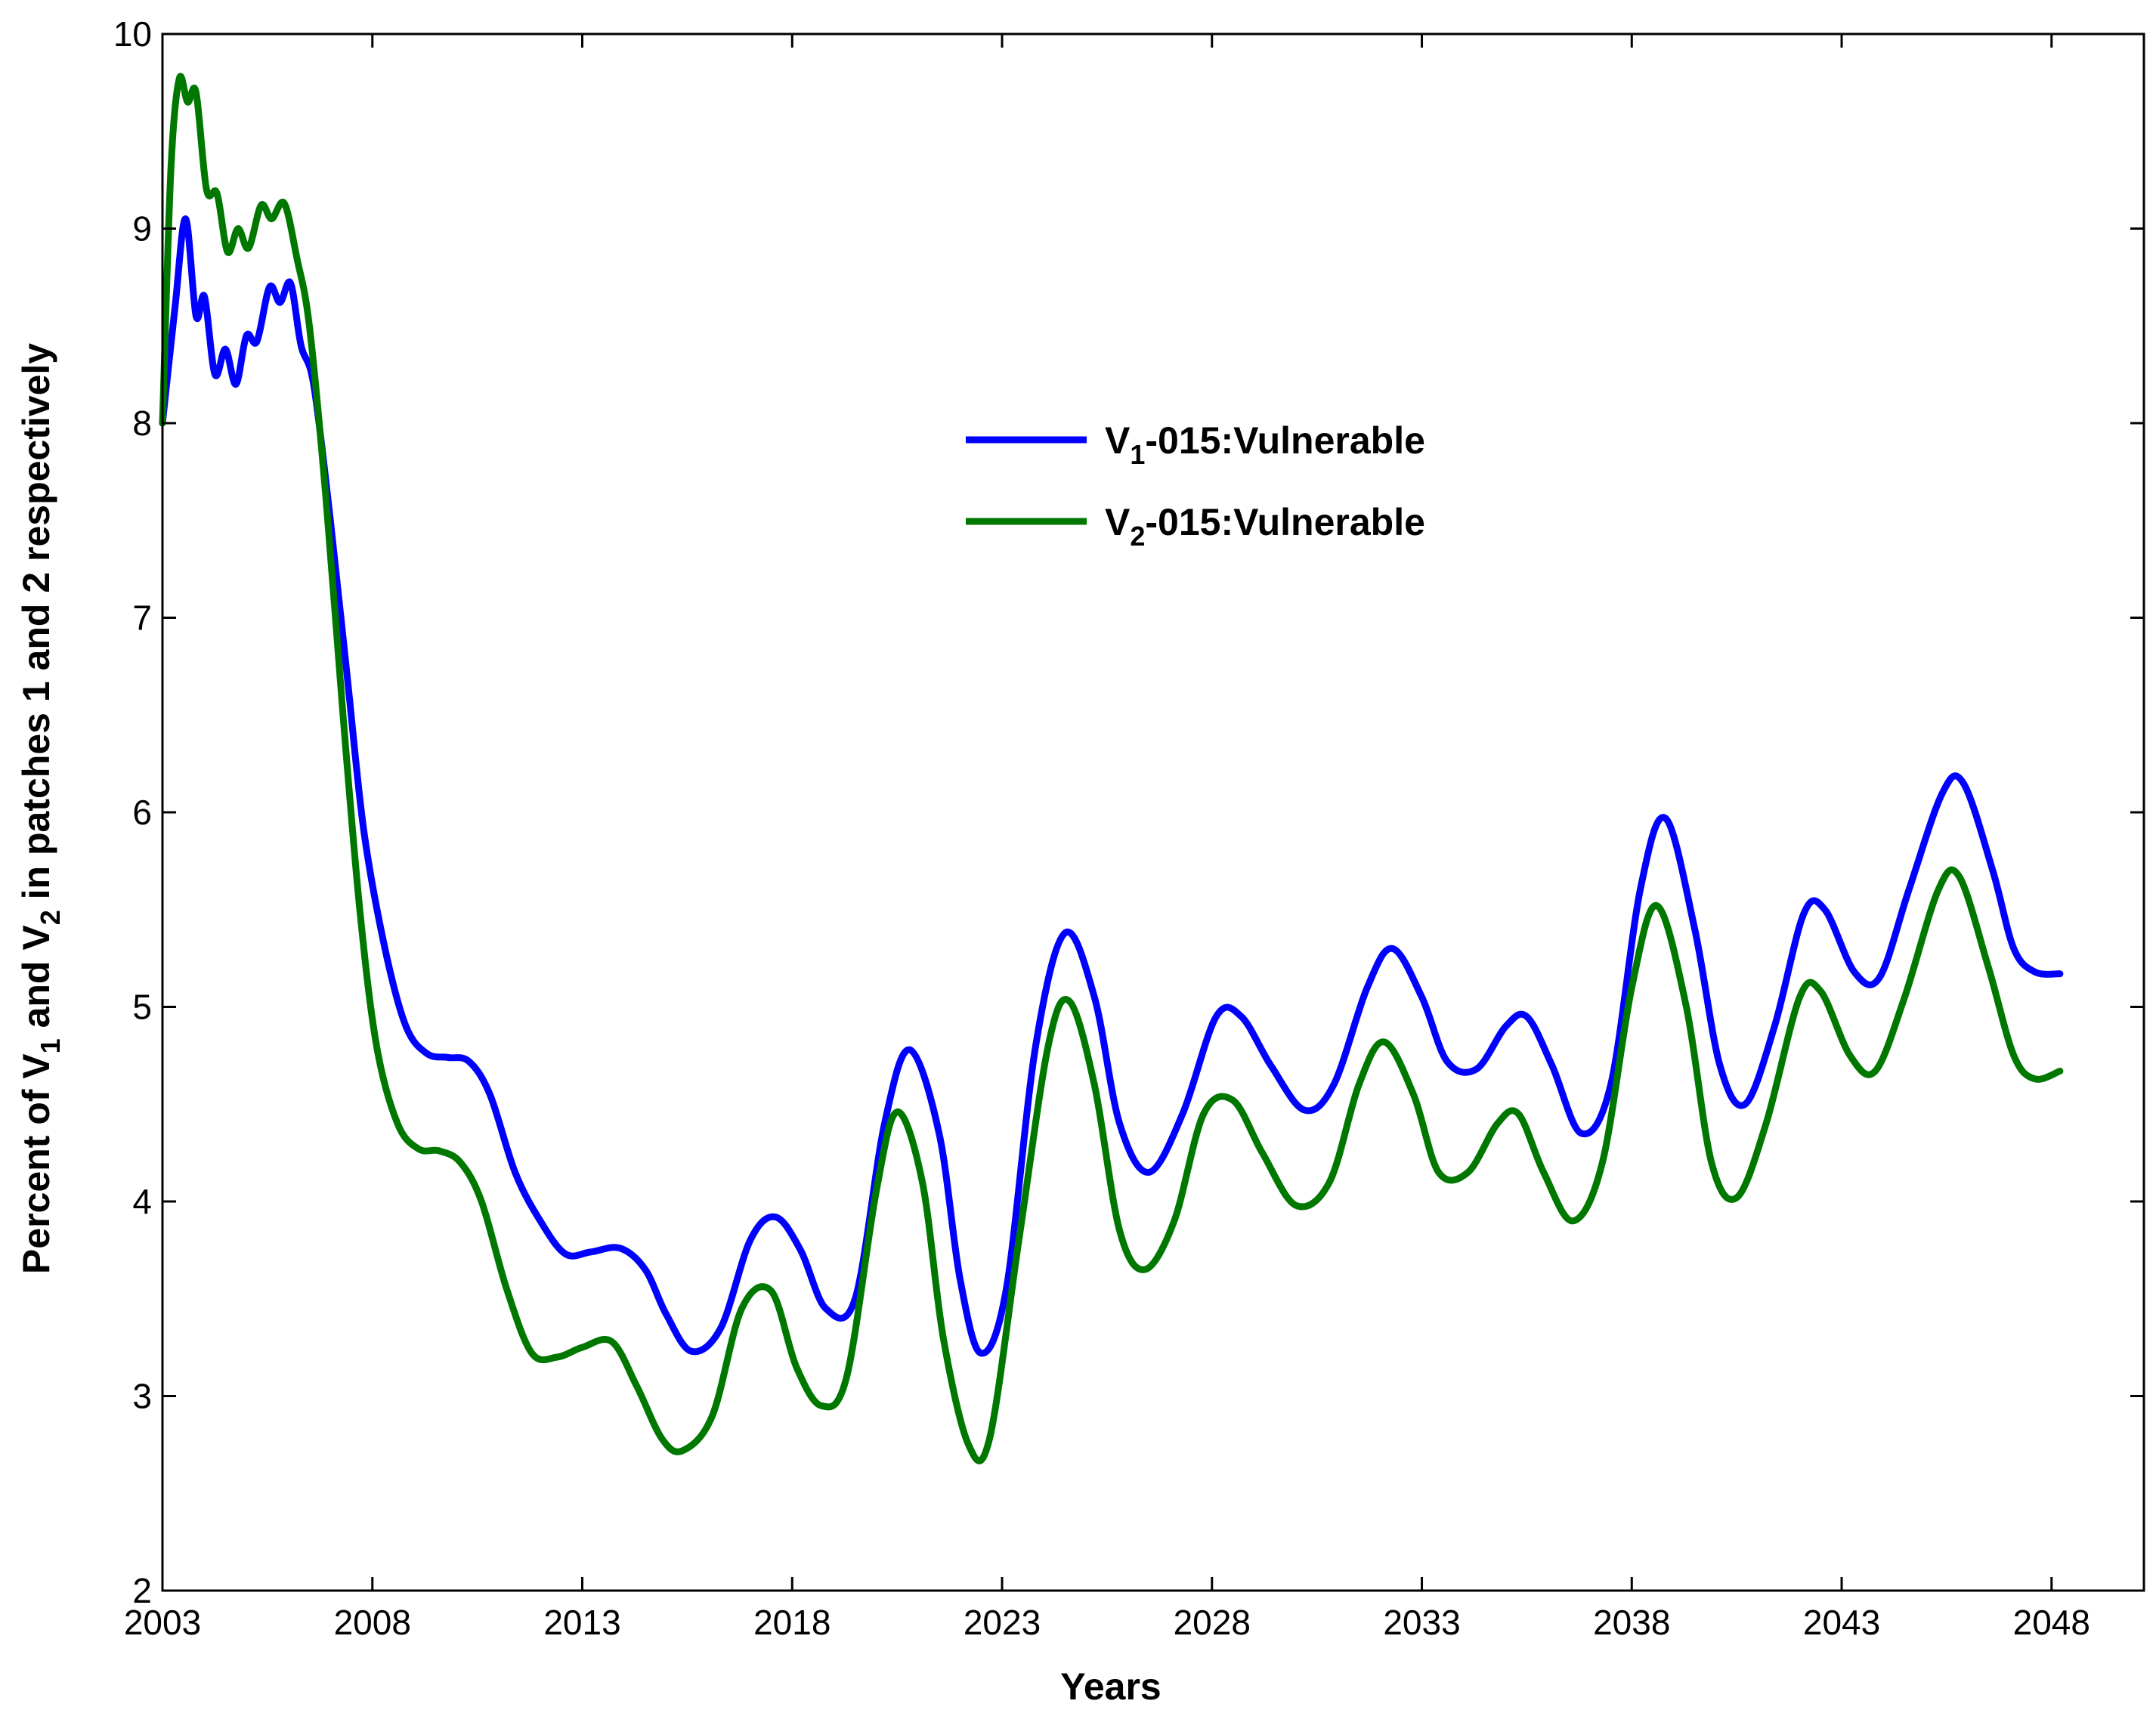 The height and width of the screenshot is (1710, 2156). I want to click on y-tick-label: 7, so click(142, 618).